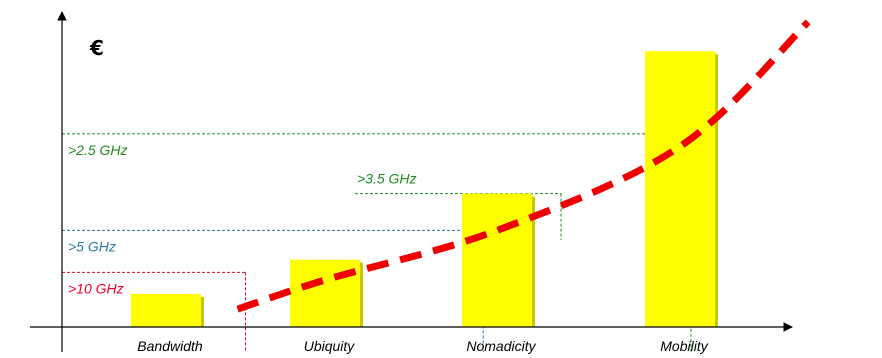 The height and width of the screenshot is (358, 882). What do you see at coordinates (684, 346) in the screenshot?
I see `category-label: Mobility` at bounding box center [684, 346].